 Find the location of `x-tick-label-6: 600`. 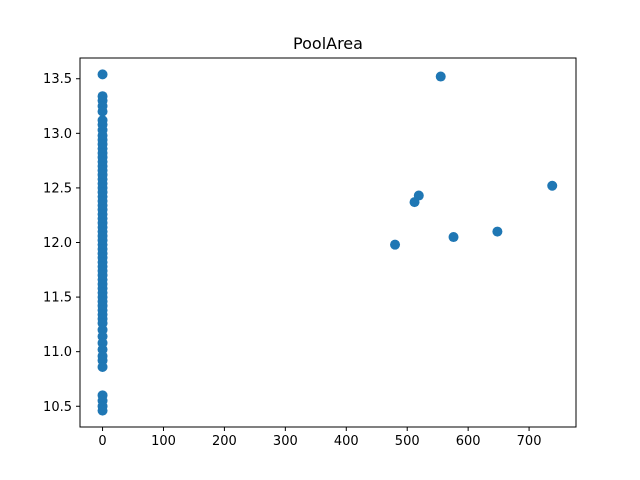

x-tick-label-6: 600 is located at coordinates (468, 441).